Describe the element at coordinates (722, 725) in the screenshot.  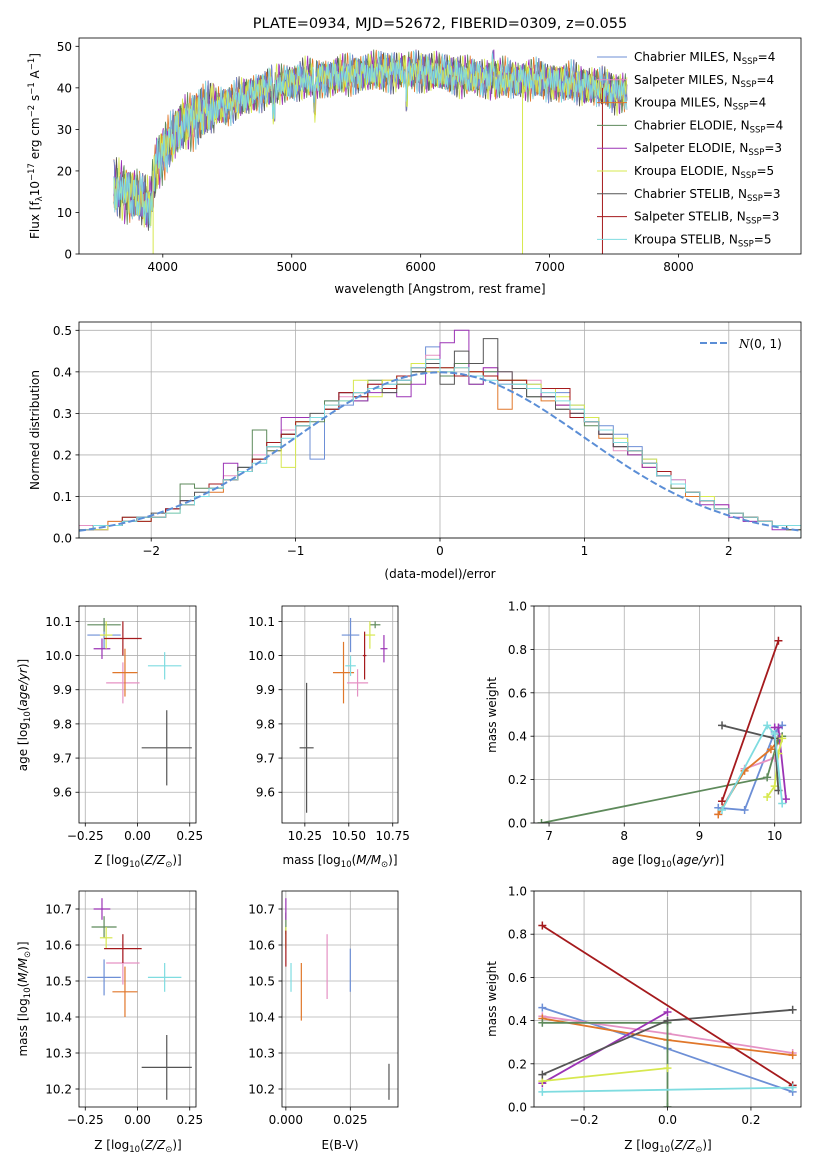
I see `weight-marker-chabrier_stelib` at that location.